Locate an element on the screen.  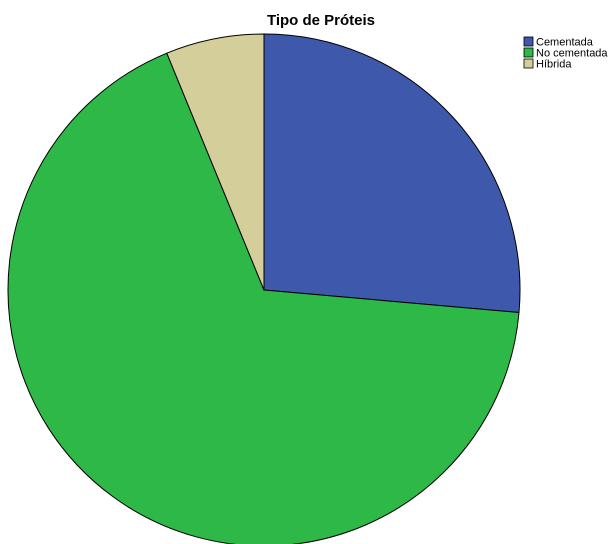
legend-label: Híbrida is located at coordinates (554, 65).